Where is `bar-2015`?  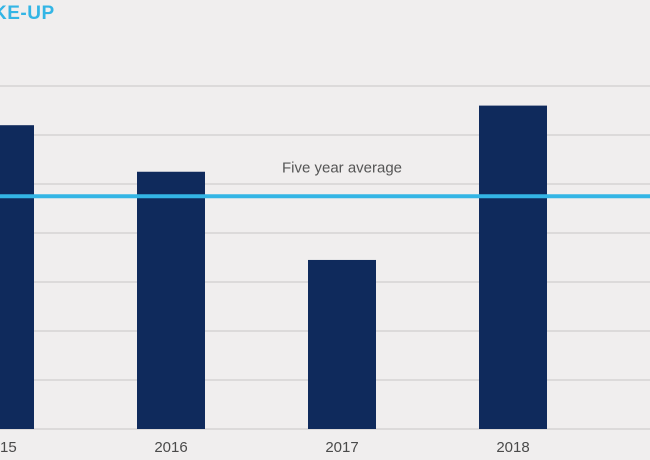
bar-2015 is located at coordinates (17, 277).